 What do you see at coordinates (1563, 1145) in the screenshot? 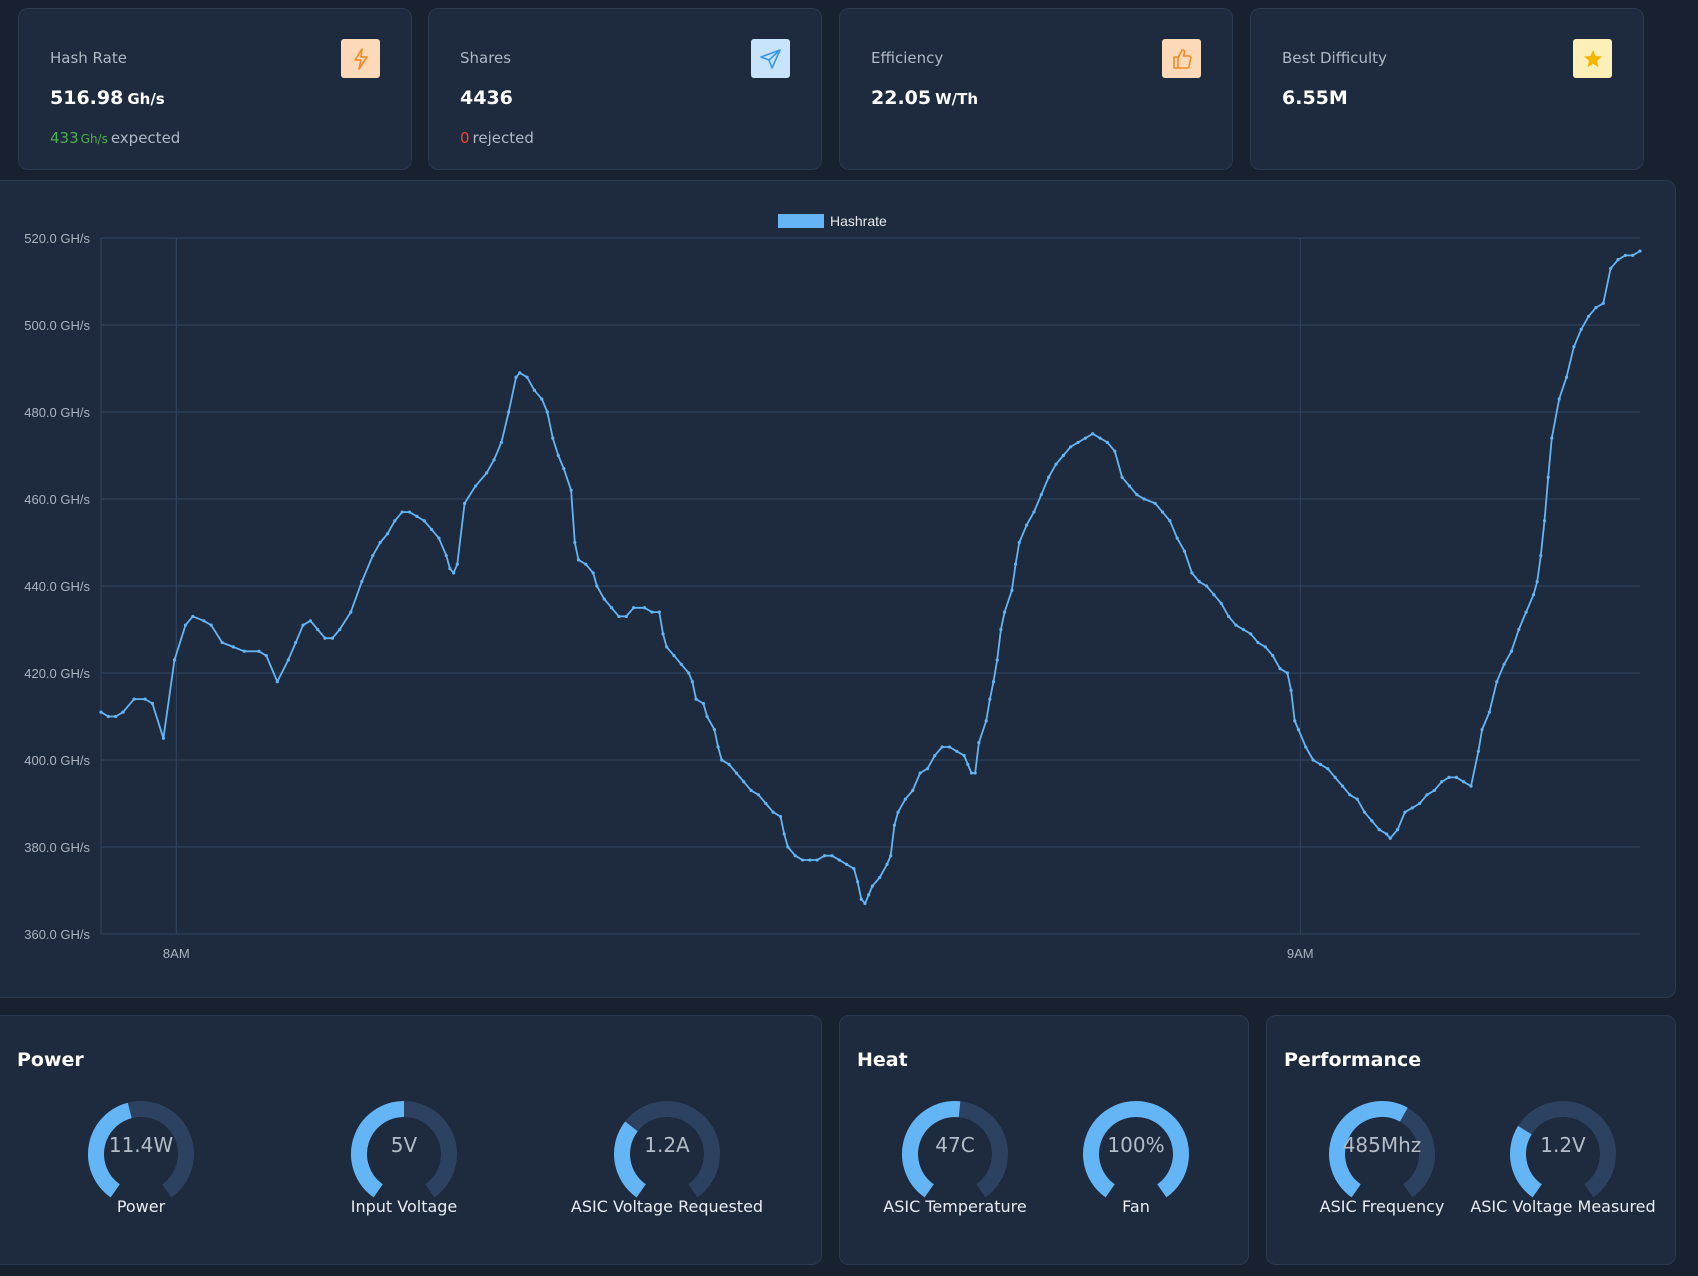
I see `asic-voltage-measured-gauge-value: 1.2V` at bounding box center [1563, 1145].